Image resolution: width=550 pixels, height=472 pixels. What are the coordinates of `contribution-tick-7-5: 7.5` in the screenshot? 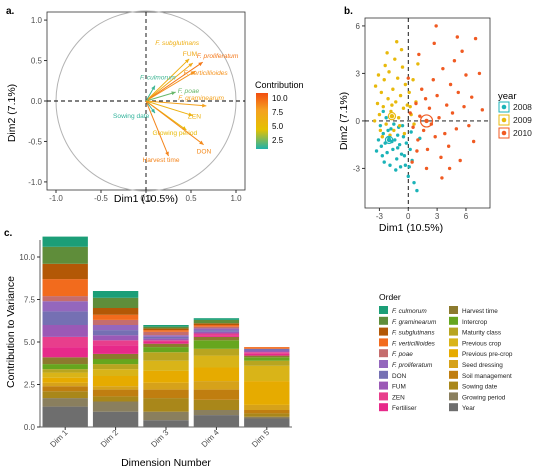 It's located at (278, 112).